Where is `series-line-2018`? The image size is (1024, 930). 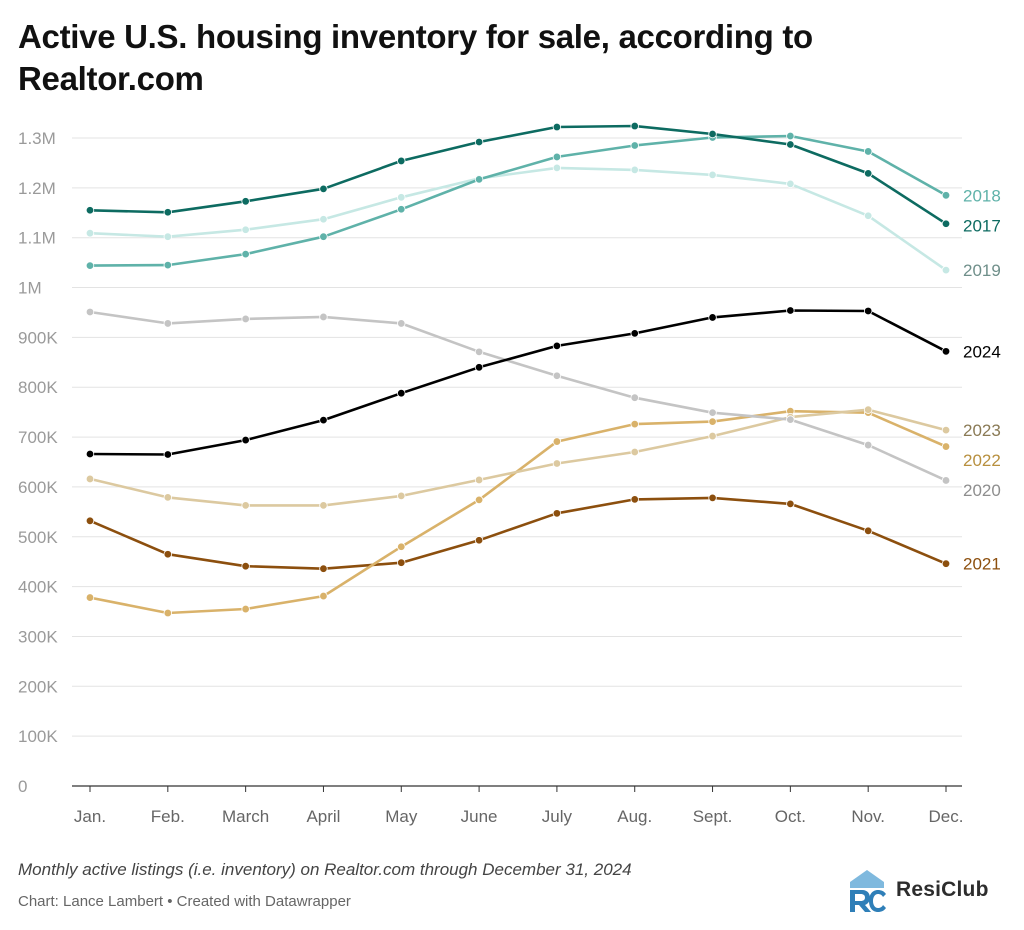
series-line-2018 is located at coordinates (518, 200).